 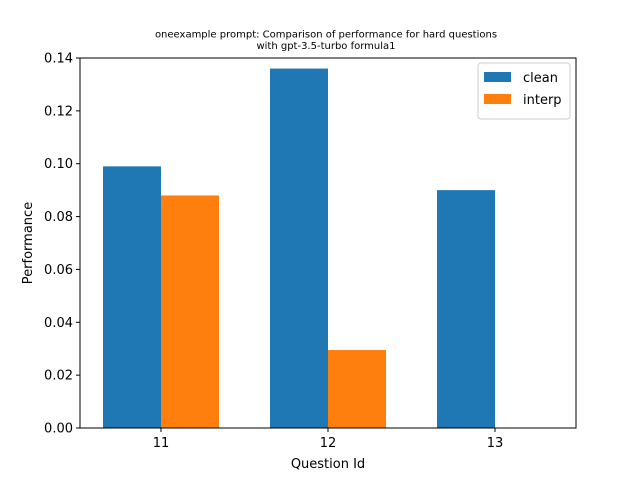 I want to click on x-tick-label: 13, so click(x=495, y=443).